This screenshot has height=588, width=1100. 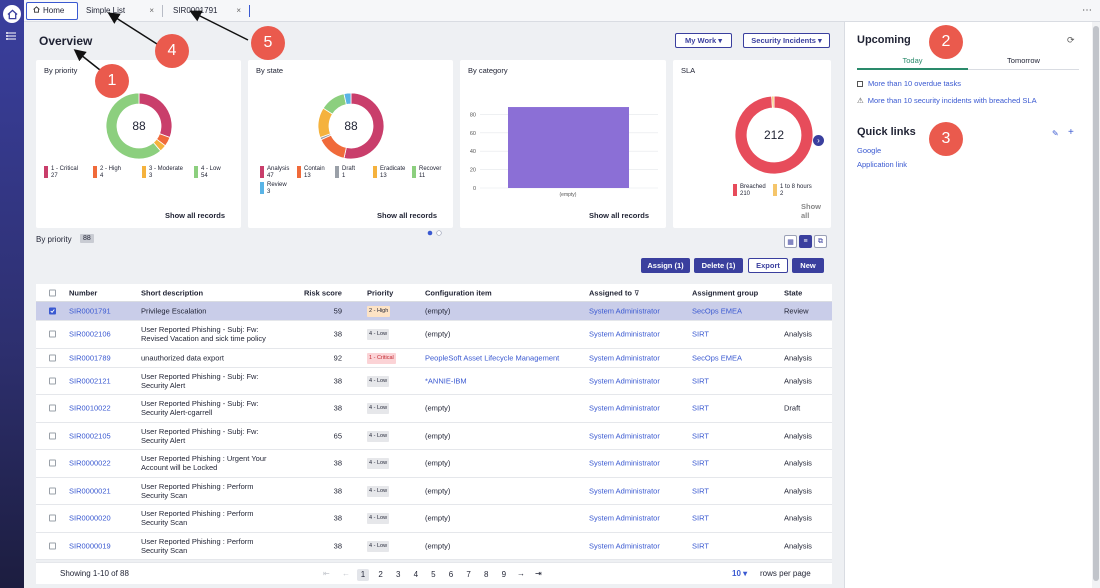 What do you see at coordinates (90, 381) in the screenshot?
I see `incident-number-link: SIR0002121` at bounding box center [90, 381].